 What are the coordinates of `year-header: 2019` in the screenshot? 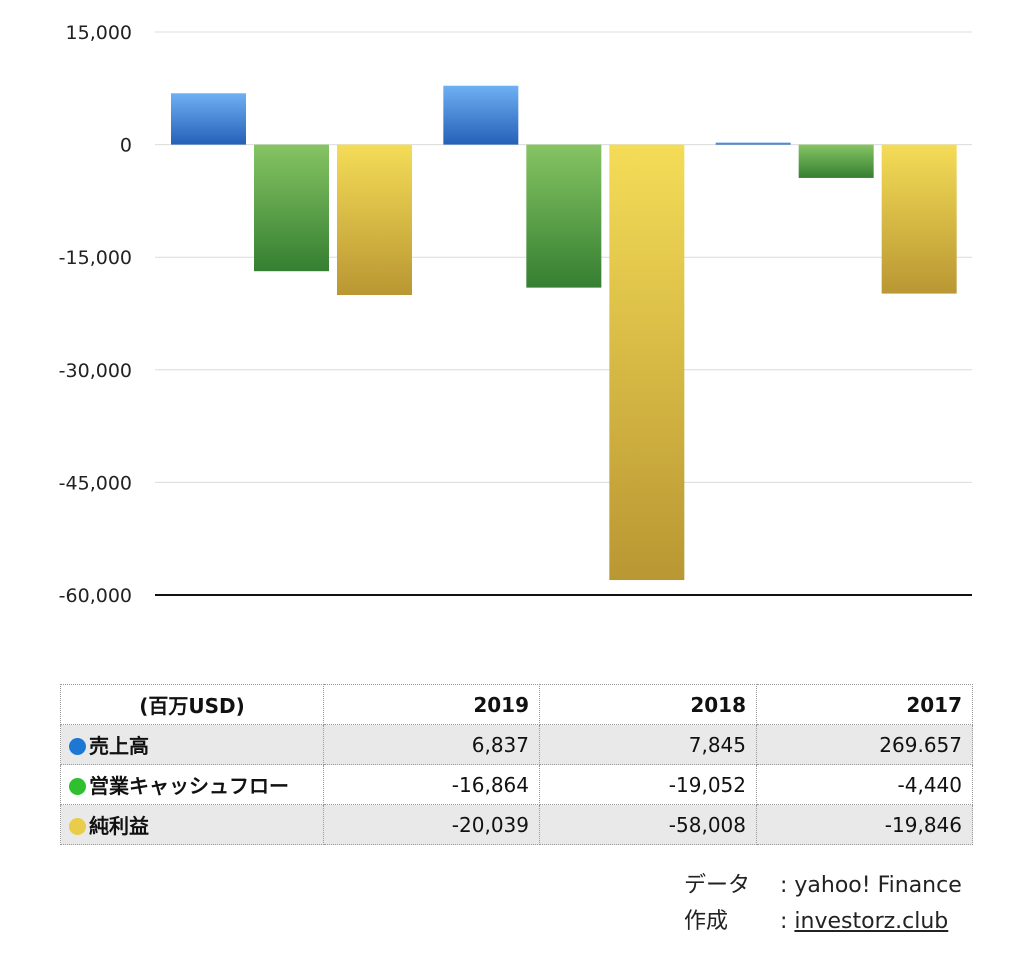 It's located at (431, 704).